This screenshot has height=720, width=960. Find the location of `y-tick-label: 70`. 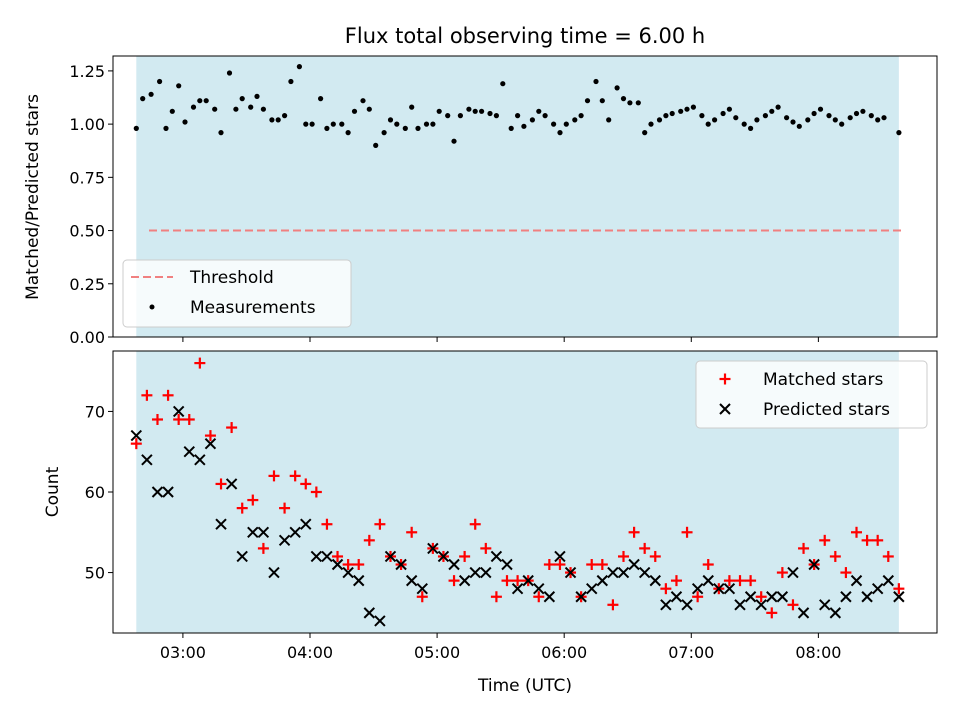

y-tick-label: 70 is located at coordinates (95, 411).